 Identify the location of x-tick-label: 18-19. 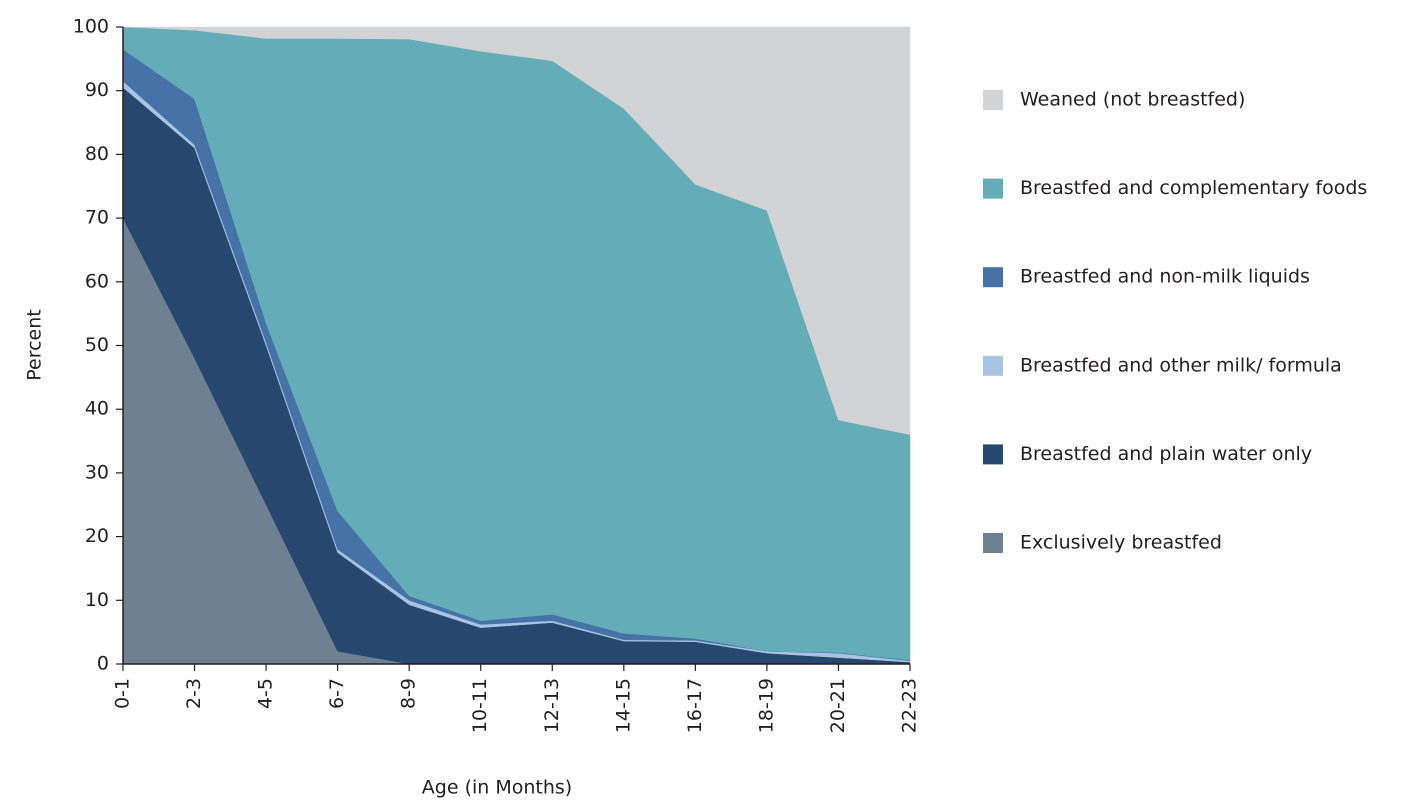
(766, 705).